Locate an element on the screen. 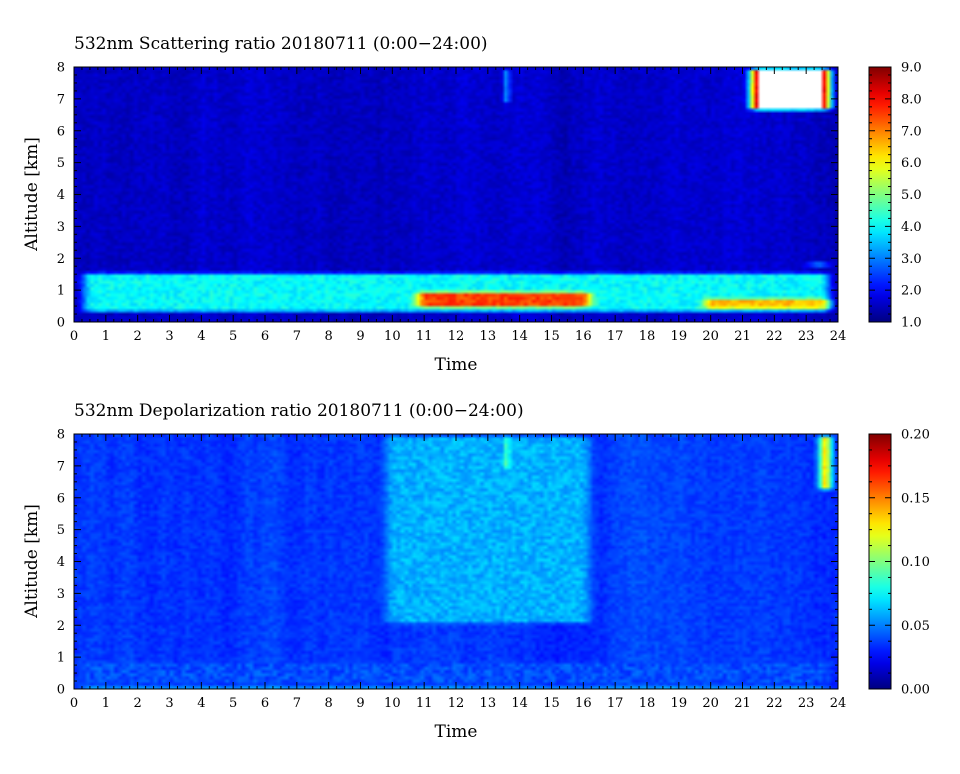 This screenshot has width=960, height=774. colorbar-tick-label: 9.0 is located at coordinates (911, 68).